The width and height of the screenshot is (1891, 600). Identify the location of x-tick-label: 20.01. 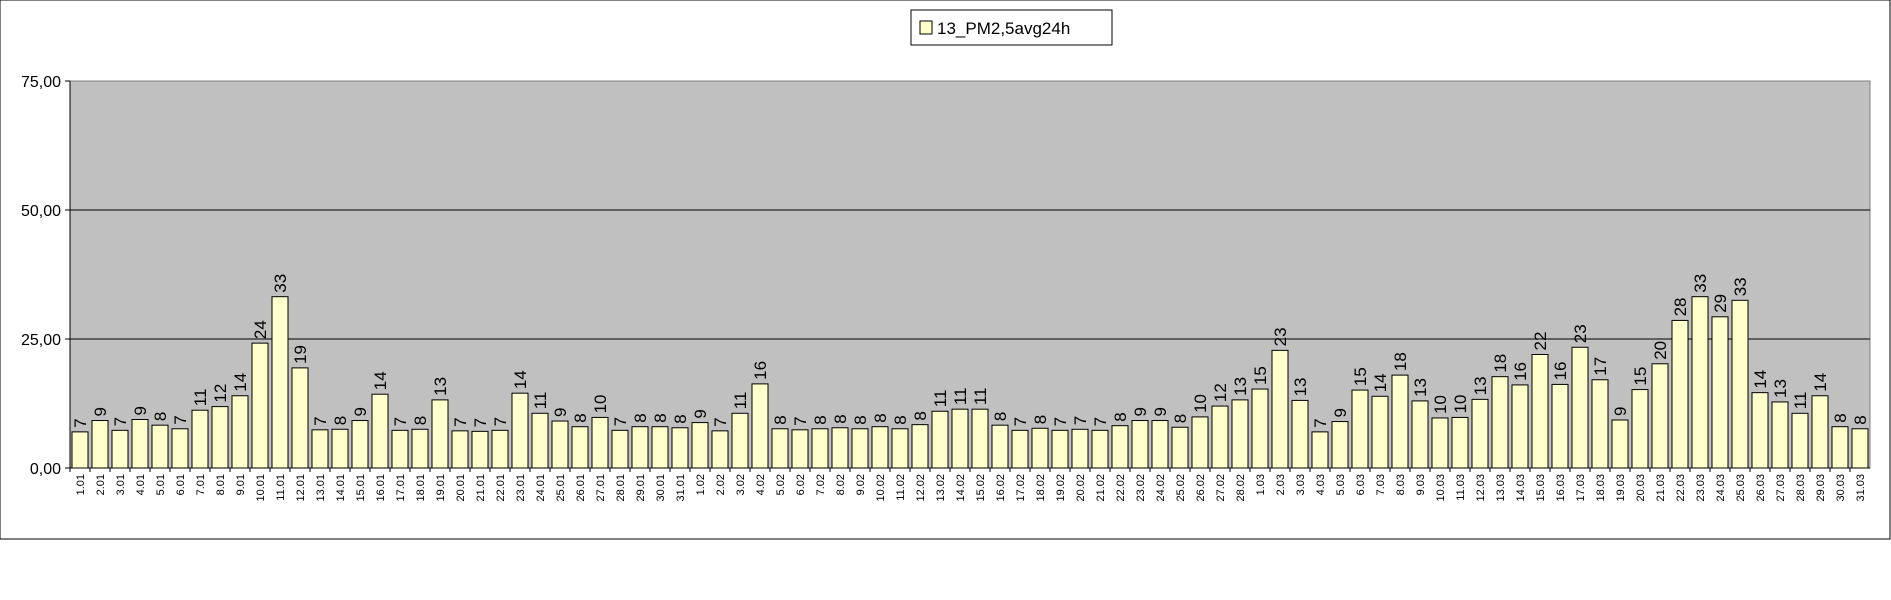
(461, 488).